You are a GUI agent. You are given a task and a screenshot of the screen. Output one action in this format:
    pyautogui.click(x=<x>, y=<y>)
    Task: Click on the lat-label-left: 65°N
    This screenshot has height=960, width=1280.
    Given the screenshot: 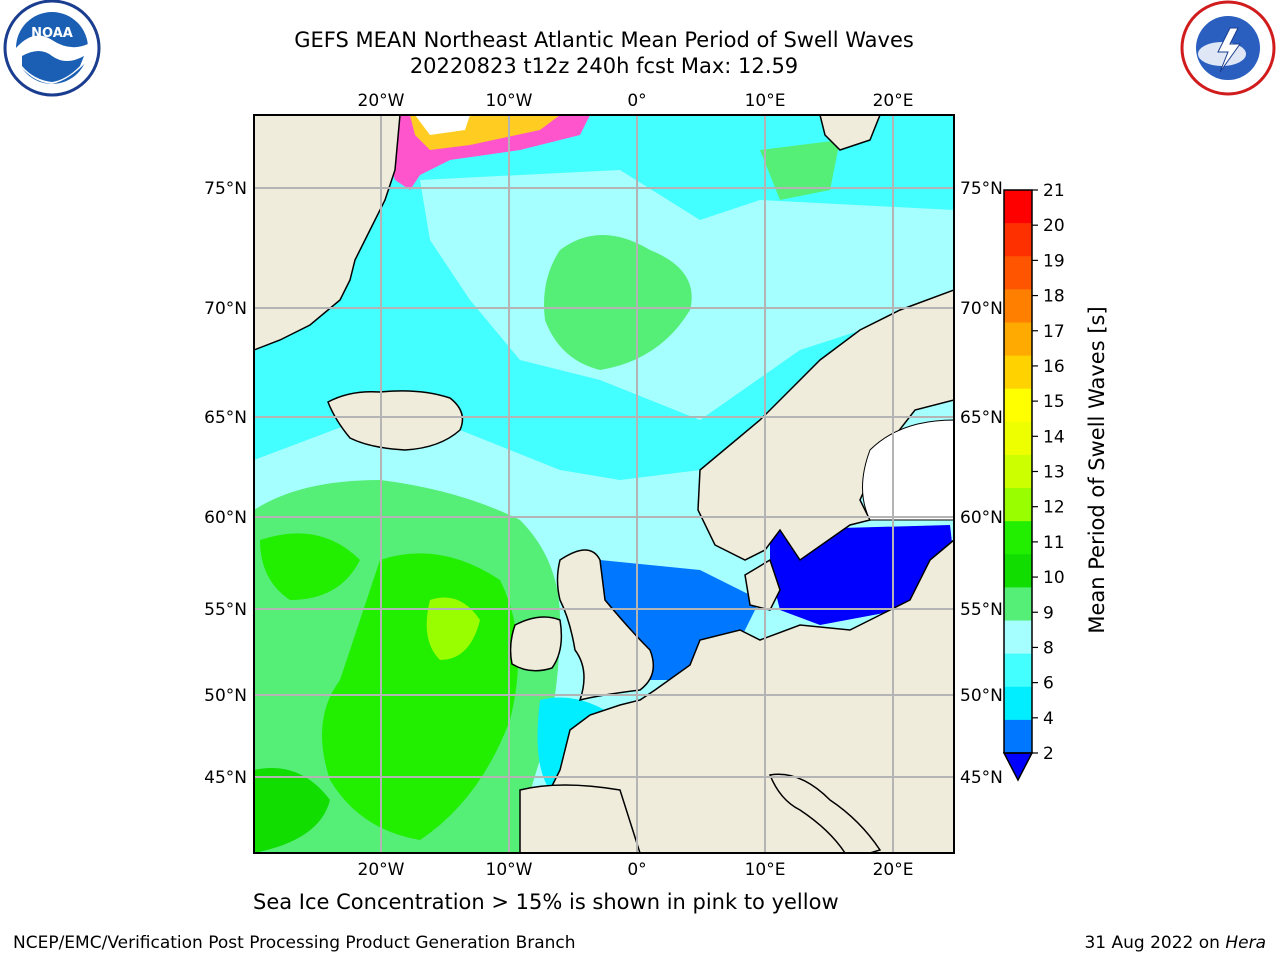 What is the action you would take?
    pyautogui.click(x=225, y=418)
    